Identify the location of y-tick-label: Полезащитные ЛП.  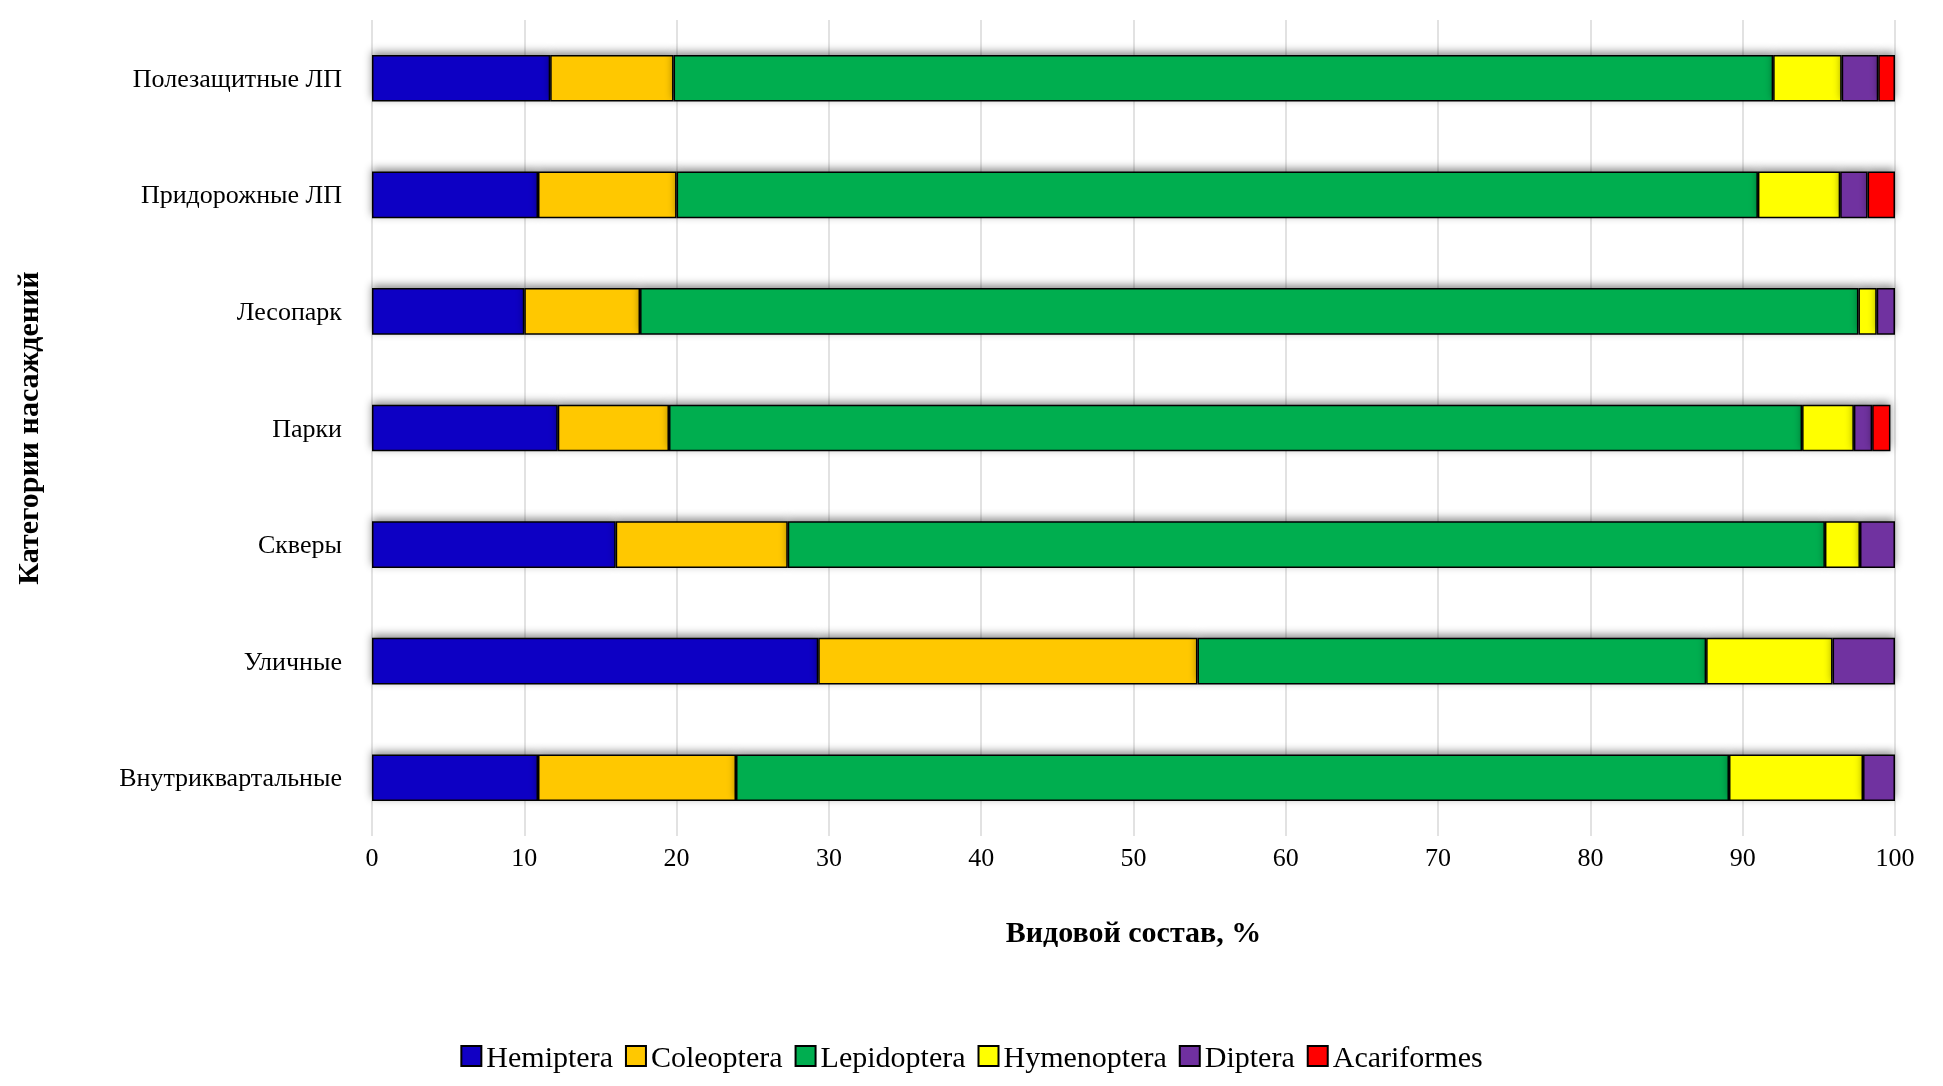
(237, 78).